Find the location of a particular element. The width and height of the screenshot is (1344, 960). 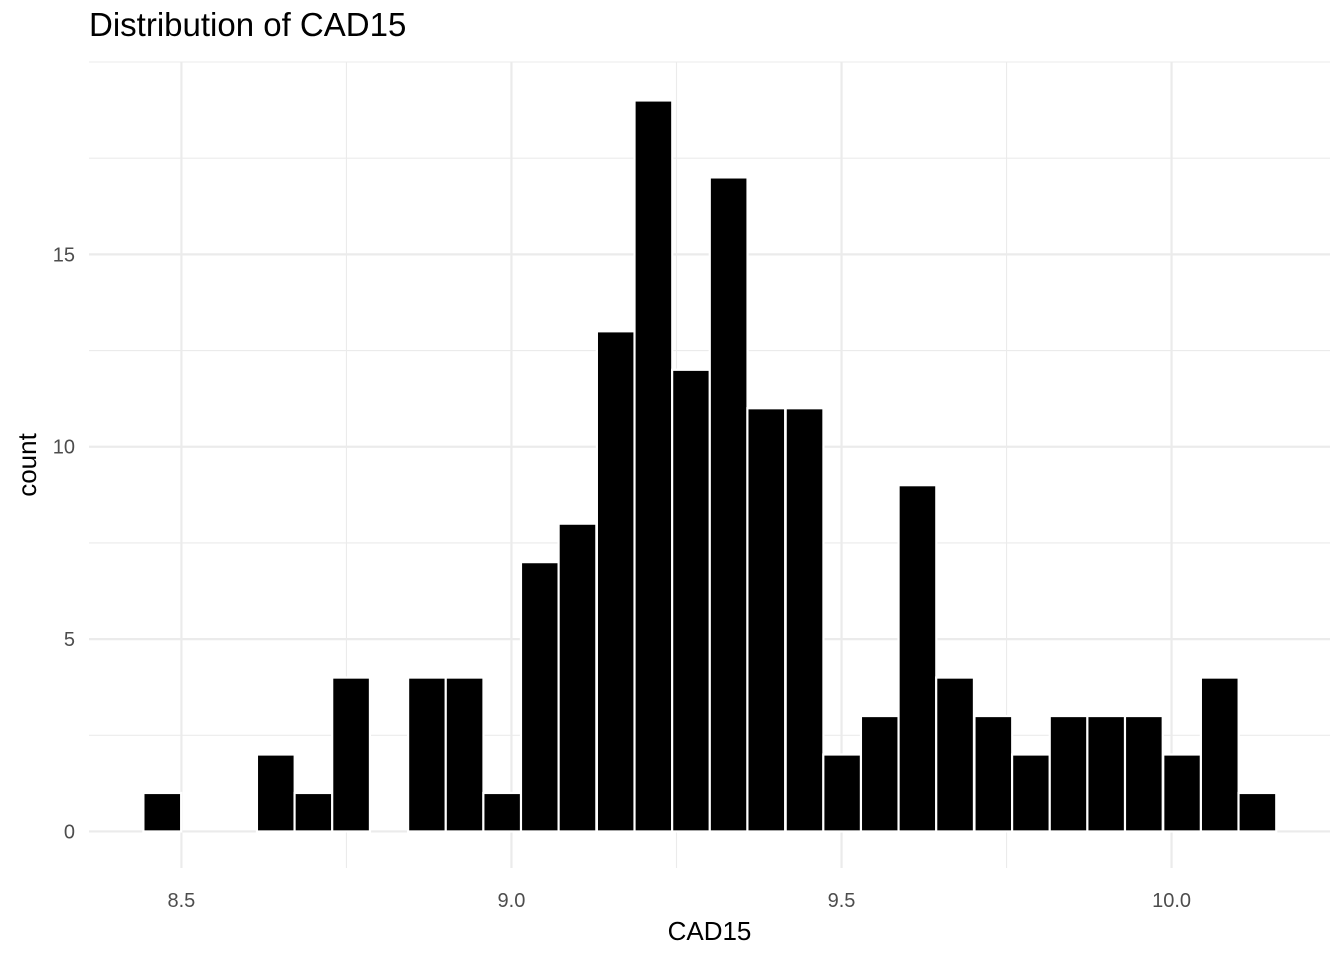

x-tick-label: 8.5 is located at coordinates (182, 901).